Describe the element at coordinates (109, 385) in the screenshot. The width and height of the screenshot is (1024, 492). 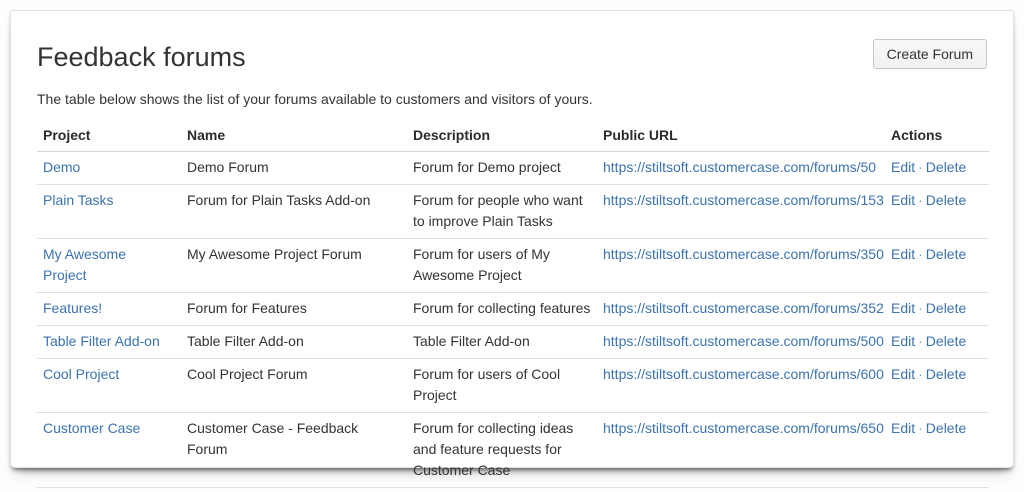
I see `project-cell: Cool Project` at that location.